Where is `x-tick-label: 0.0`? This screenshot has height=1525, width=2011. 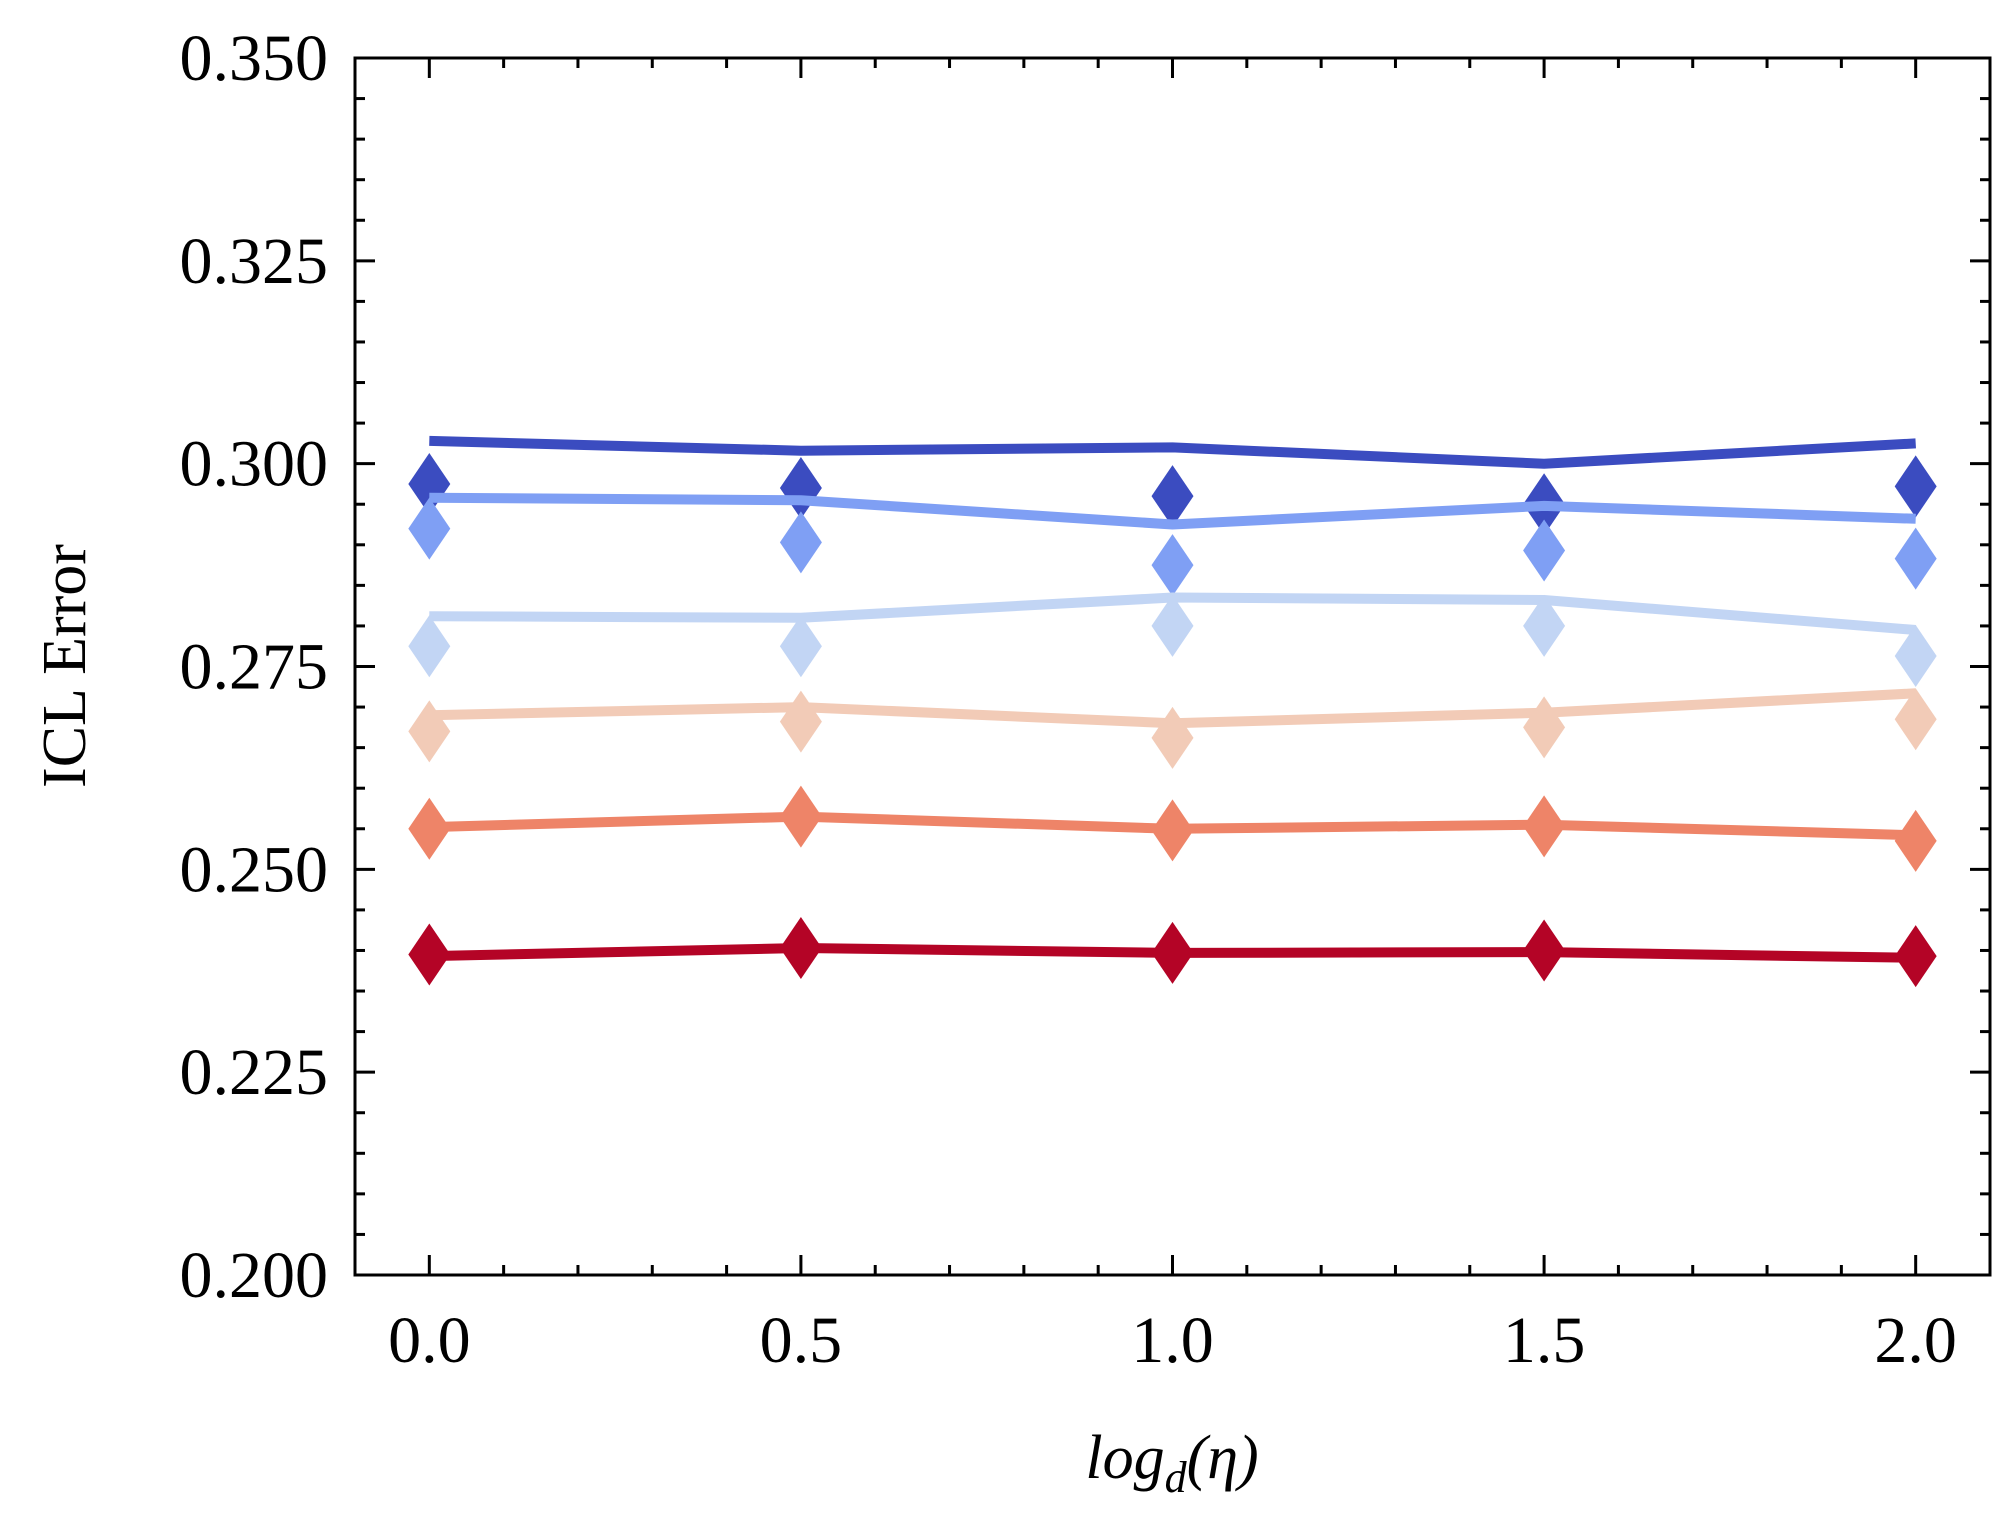
x-tick-label: 0.0 is located at coordinates (429, 1340).